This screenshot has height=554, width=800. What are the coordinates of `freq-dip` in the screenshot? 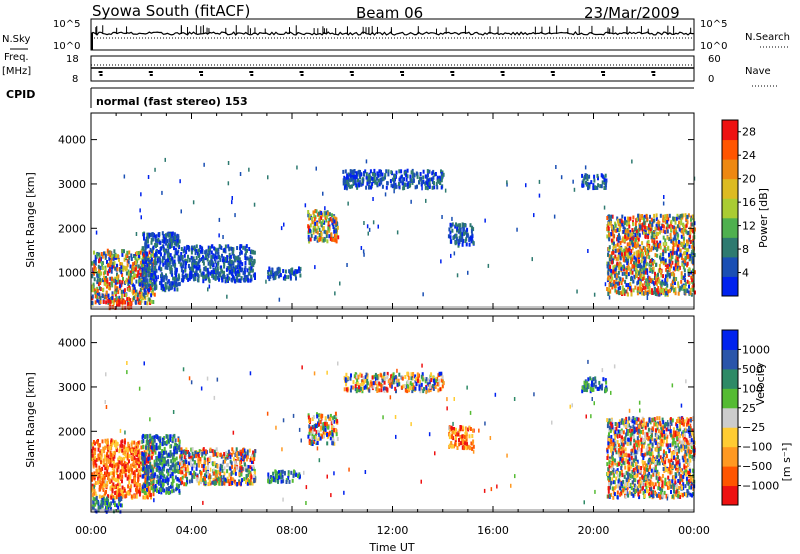 It's located at (252, 75).